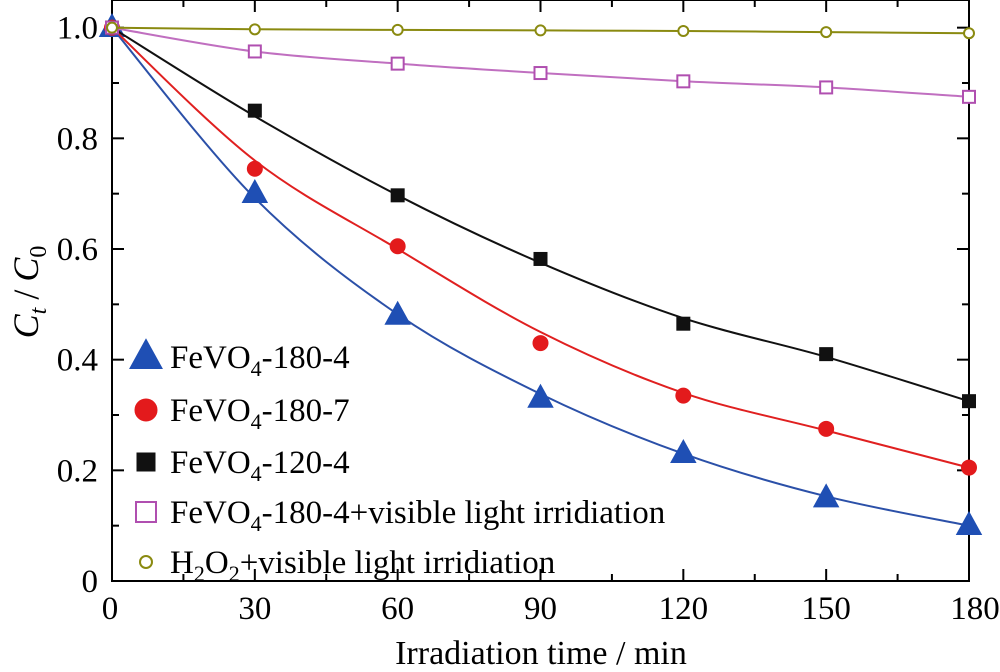 The height and width of the screenshot is (672, 1000). I want to click on x-tick-label: 30, so click(254, 609).